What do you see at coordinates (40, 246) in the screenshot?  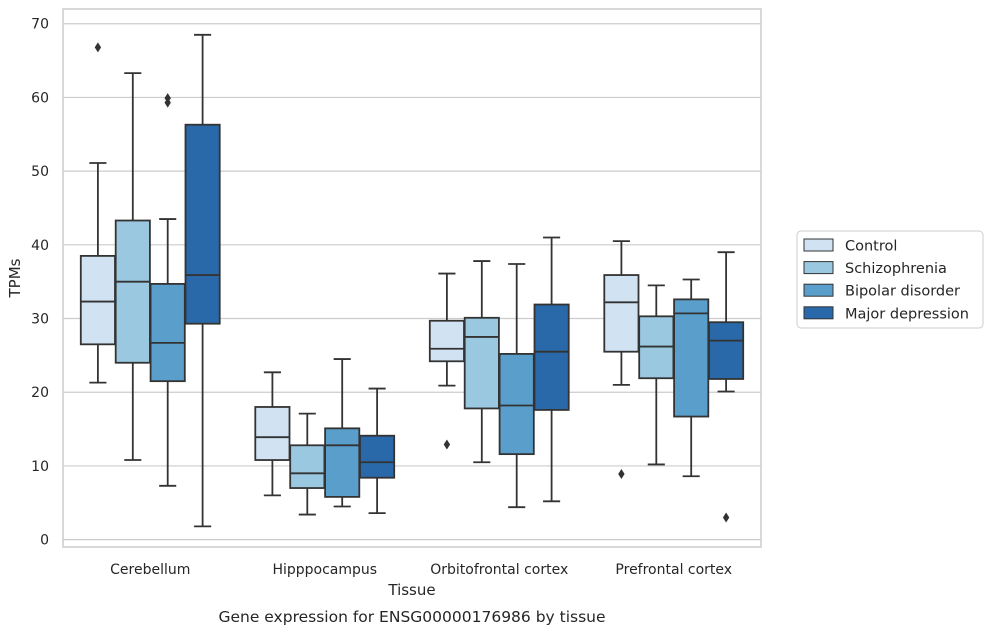 I see `y-tick-label: 40` at bounding box center [40, 246].